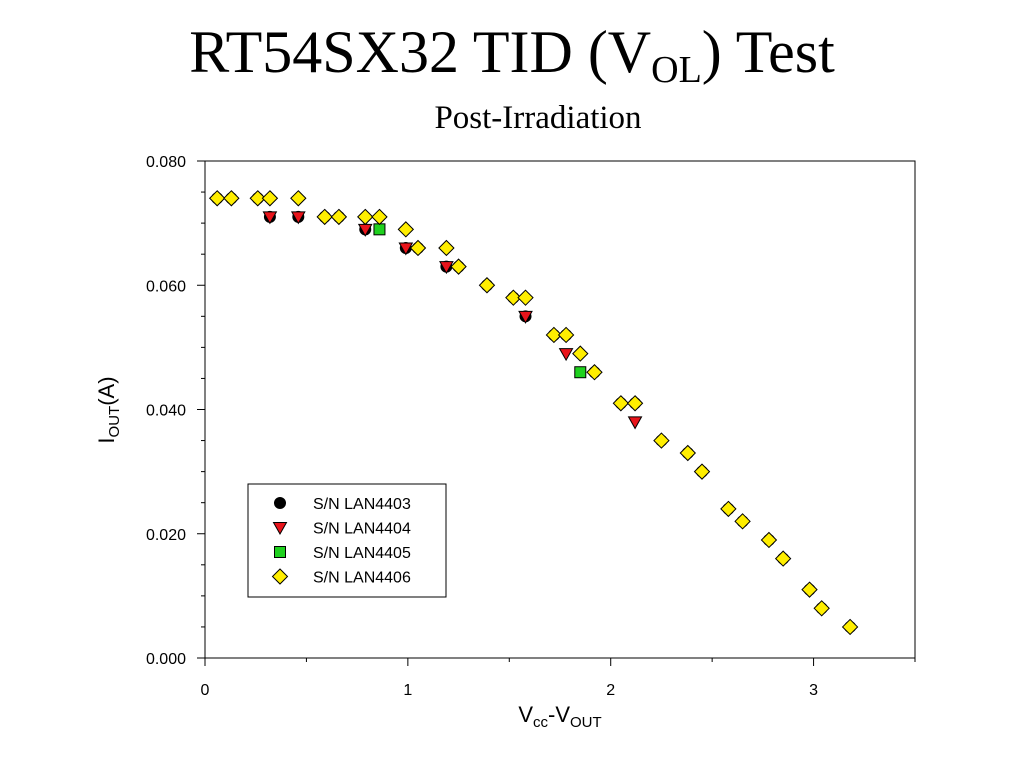 This screenshot has width=1024, height=768. I want to click on slide-title: RT54SX32 TID (VOL) Test, so click(512, 55).